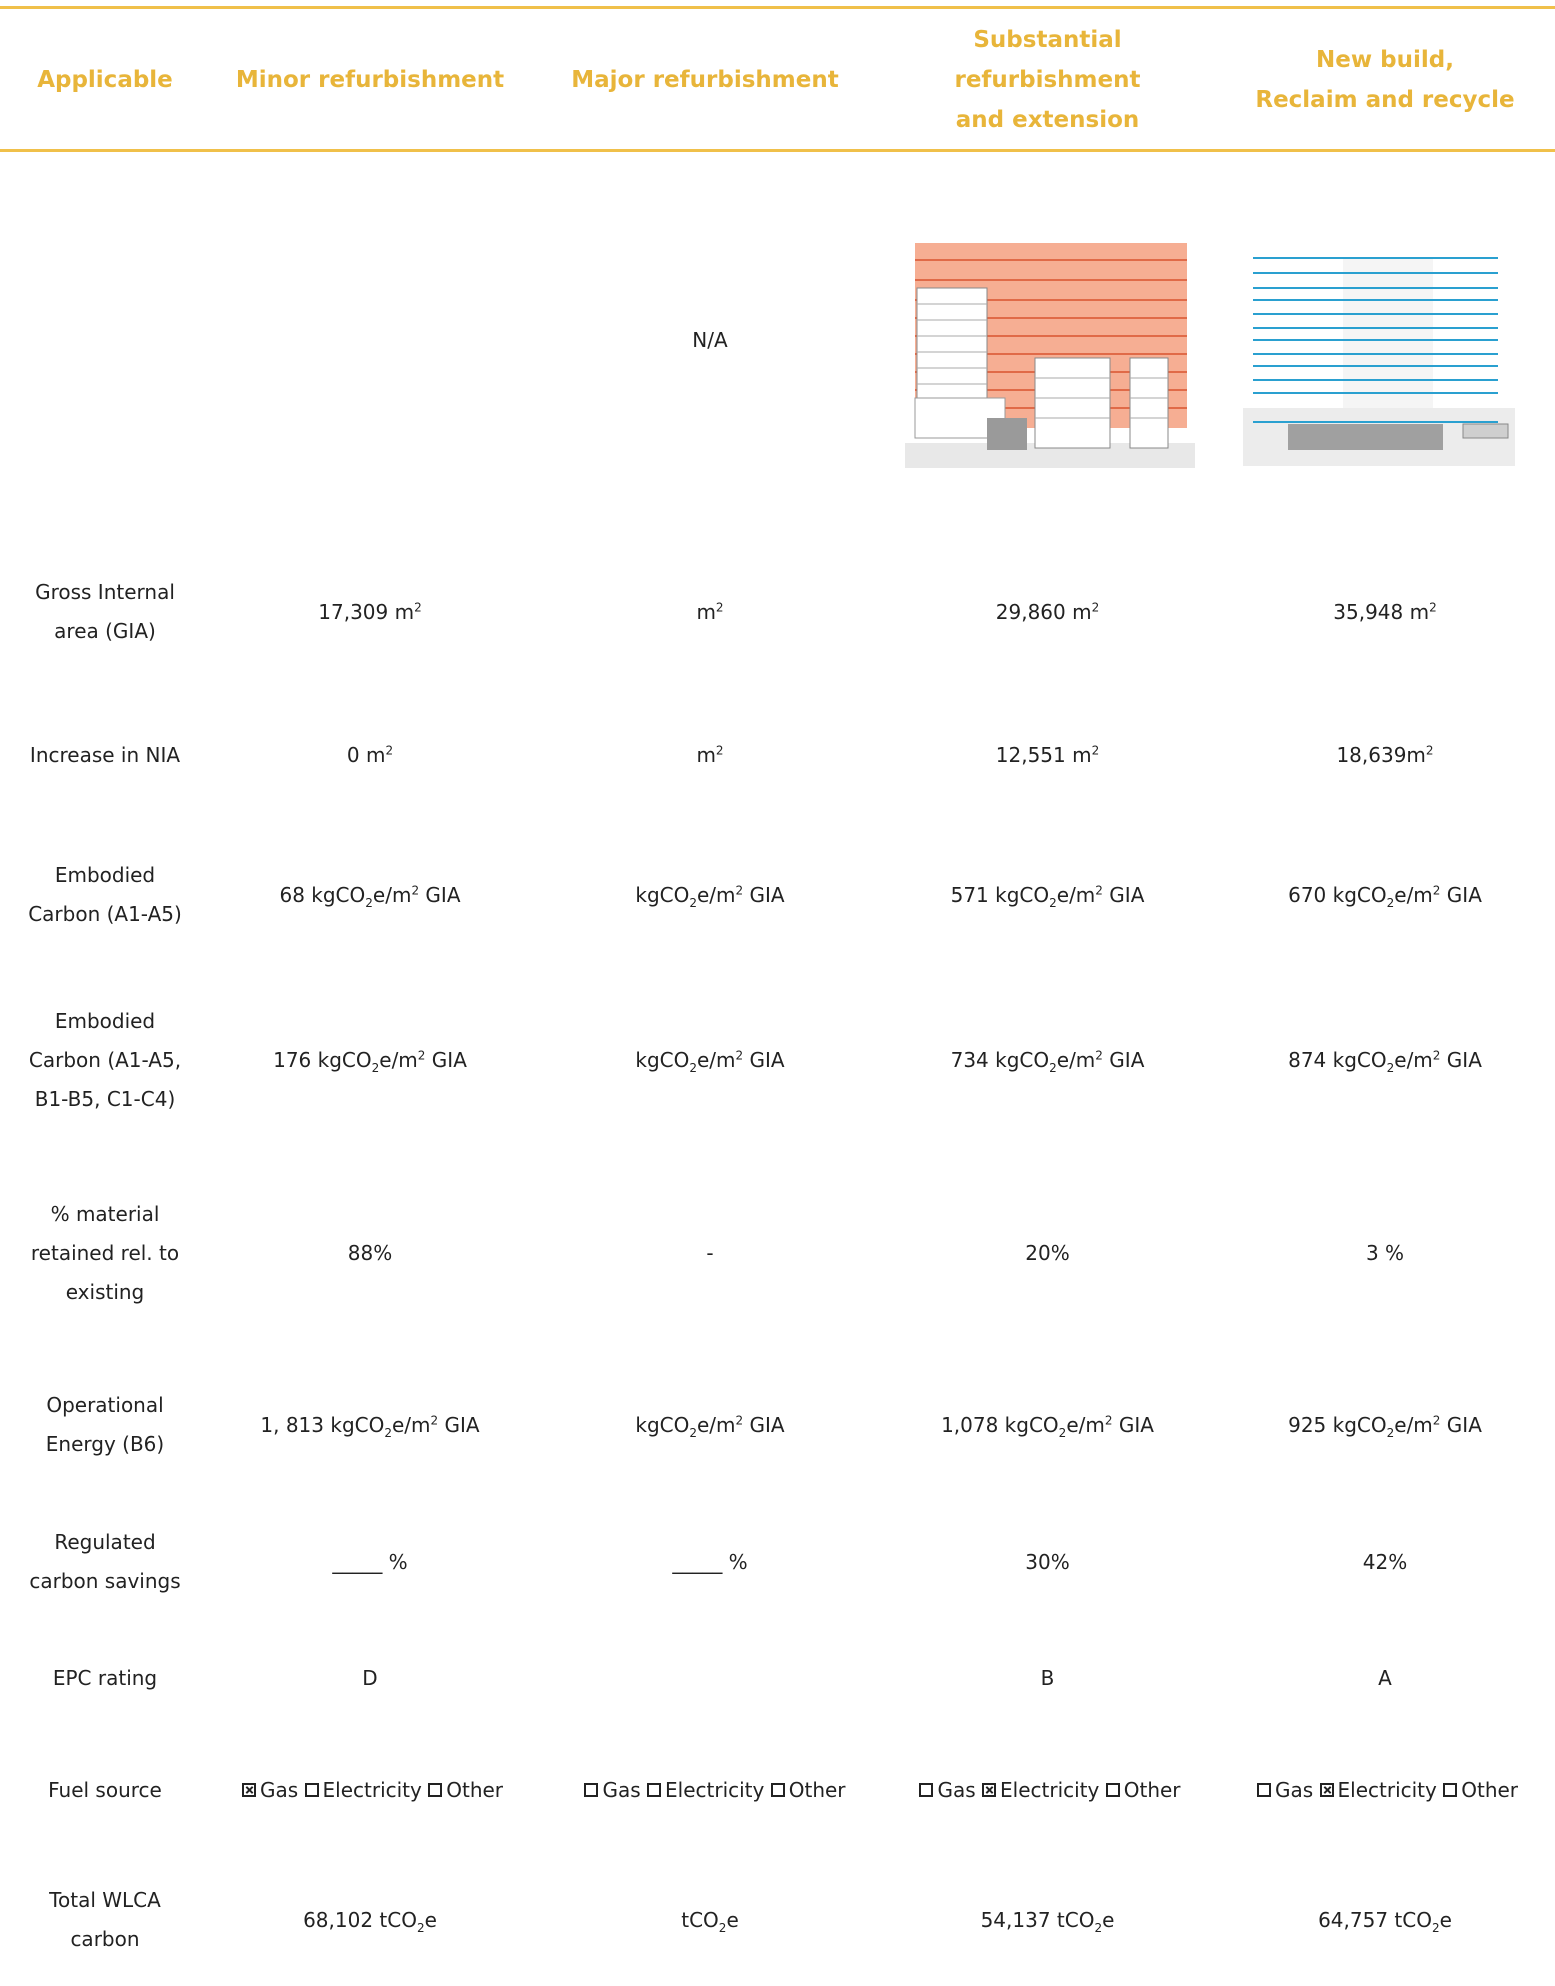 The width and height of the screenshot is (1555, 1986). I want to click on reg-substantial: 30%, so click(1047, 1561).